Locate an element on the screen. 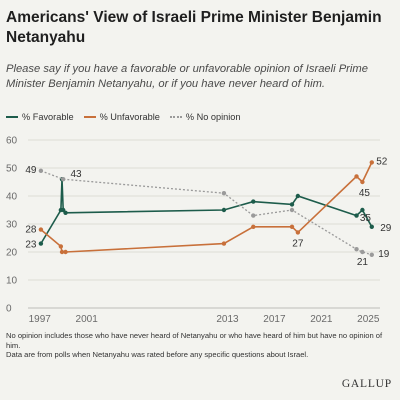 The height and width of the screenshot is (400, 400). data-label-no-opinion: 21 is located at coordinates (363, 262).